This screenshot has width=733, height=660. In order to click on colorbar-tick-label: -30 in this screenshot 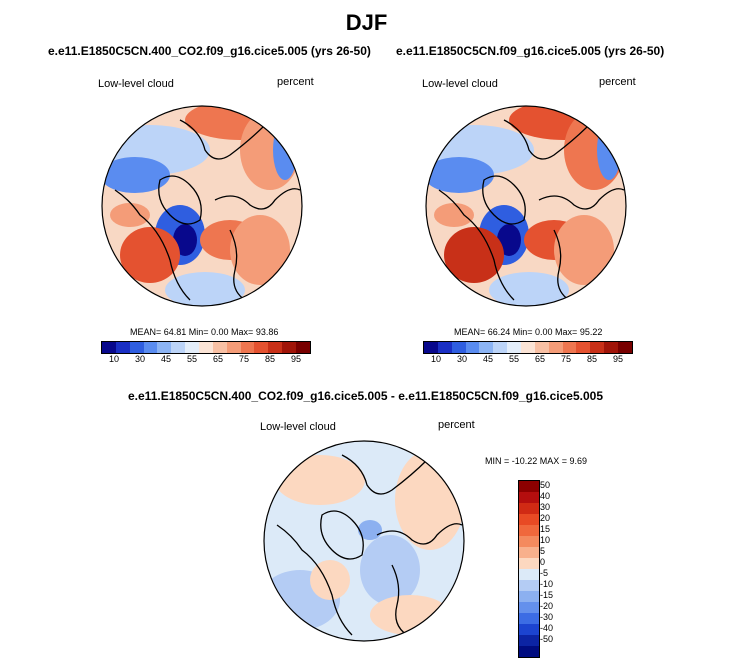, I will do `click(547, 617)`.